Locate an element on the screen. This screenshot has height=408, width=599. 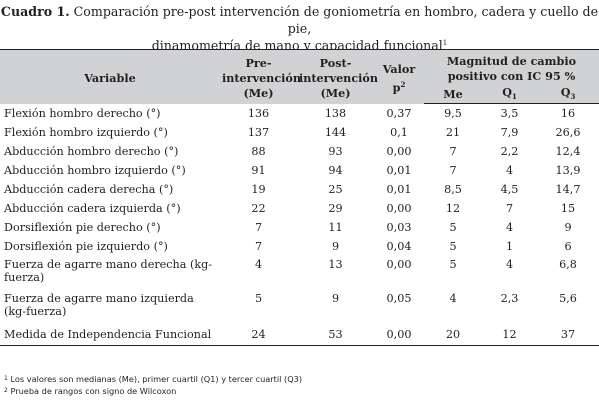
cell-variable: Abducción cadera derecha (°) is located at coordinates (89, 189).